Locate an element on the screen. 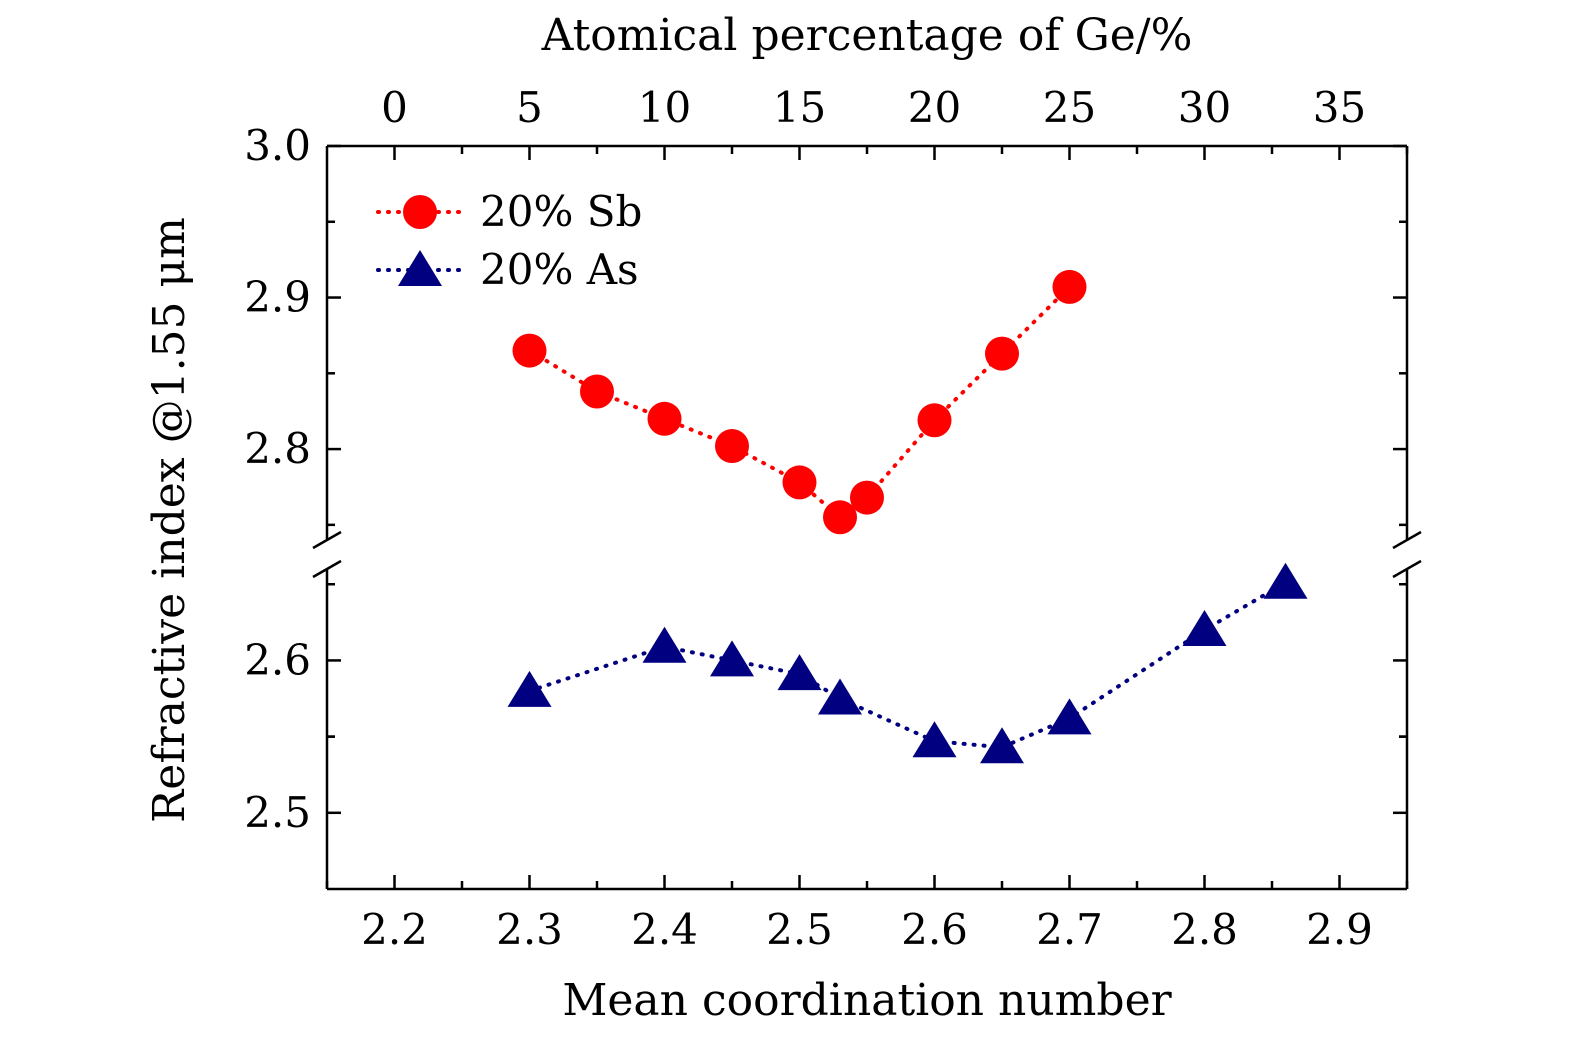 Image resolution: width=1575 pixels, height=1043 pixels. x-tick-label: 2.2 is located at coordinates (394, 929).